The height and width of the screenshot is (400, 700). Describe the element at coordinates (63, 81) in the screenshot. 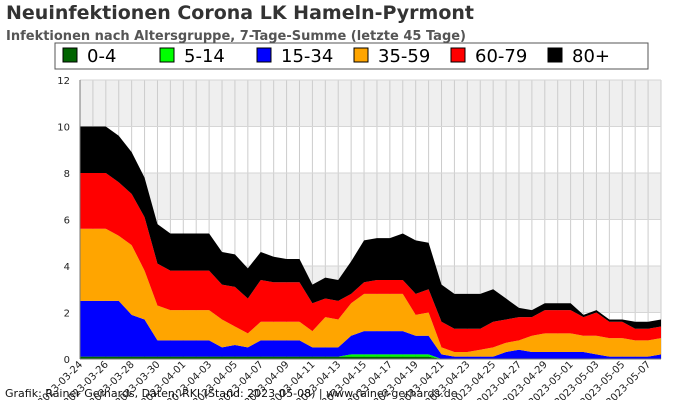

I see `y-tick-label: 12` at that location.